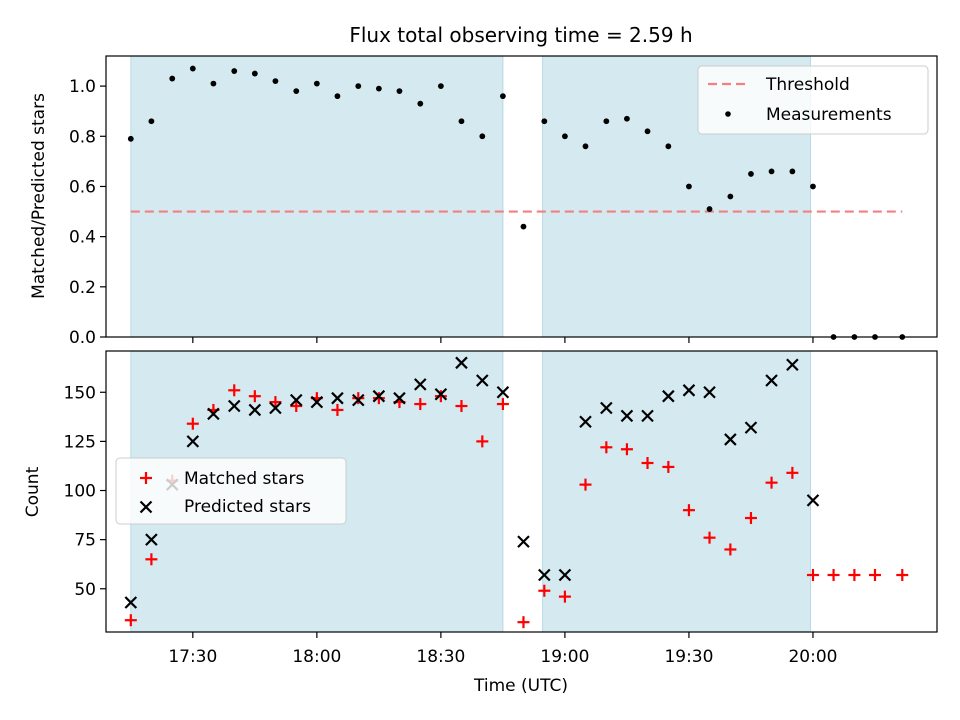 This screenshot has height=720, width=960. Describe the element at coordinates (80, 442) in the screenshot. I see `y-tick-label: 125` at that location.